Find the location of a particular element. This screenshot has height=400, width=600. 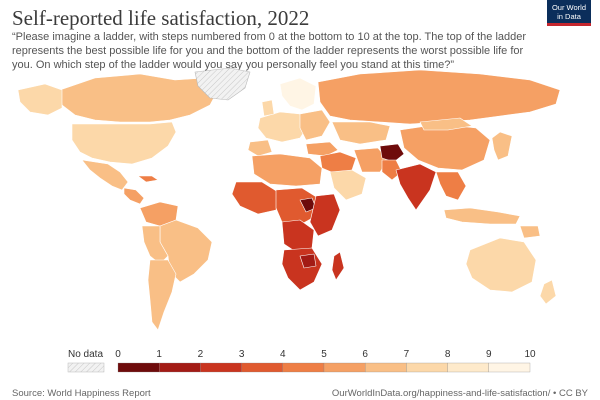

legend-tick-0: 0 is located at coordinates (118, 354).